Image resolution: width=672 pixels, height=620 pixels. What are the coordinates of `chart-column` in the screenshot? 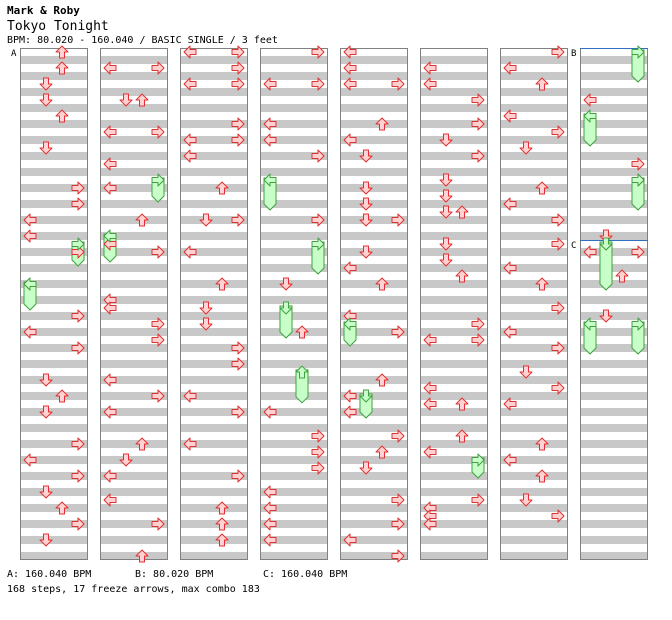 It's located at (614, 304).